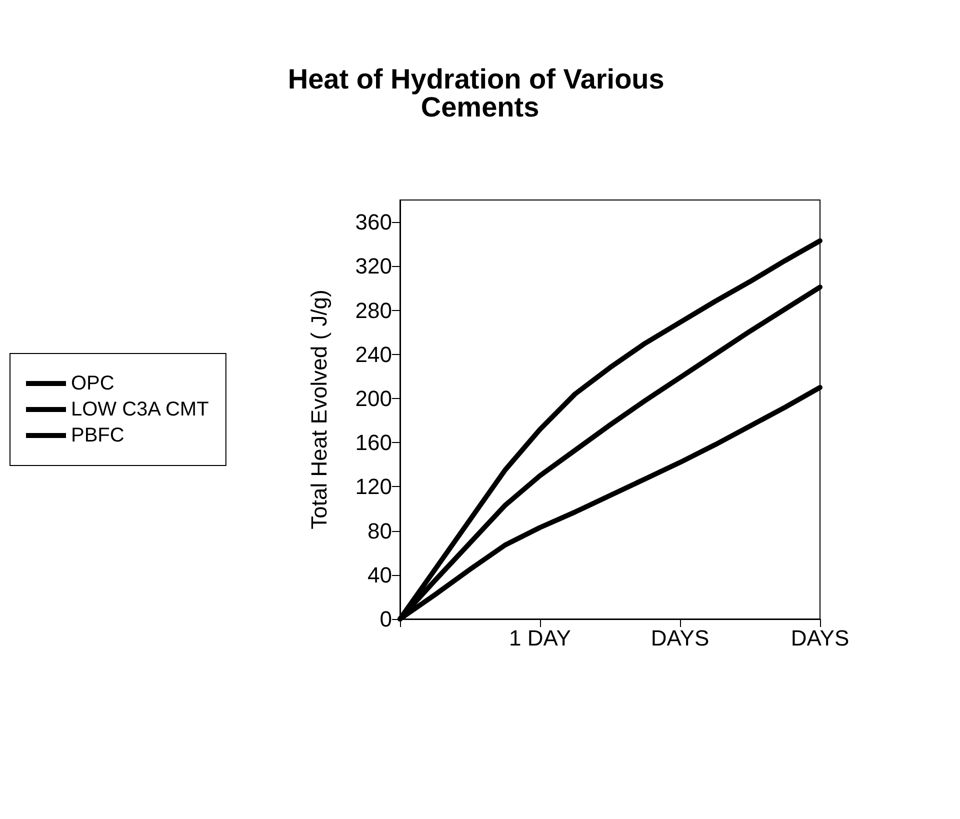 The image size is (960, 819). What do you see at coordinates (386, 619) in the screenshot?
I see `y-tick-label: 0` at bounding box center [386, 619].